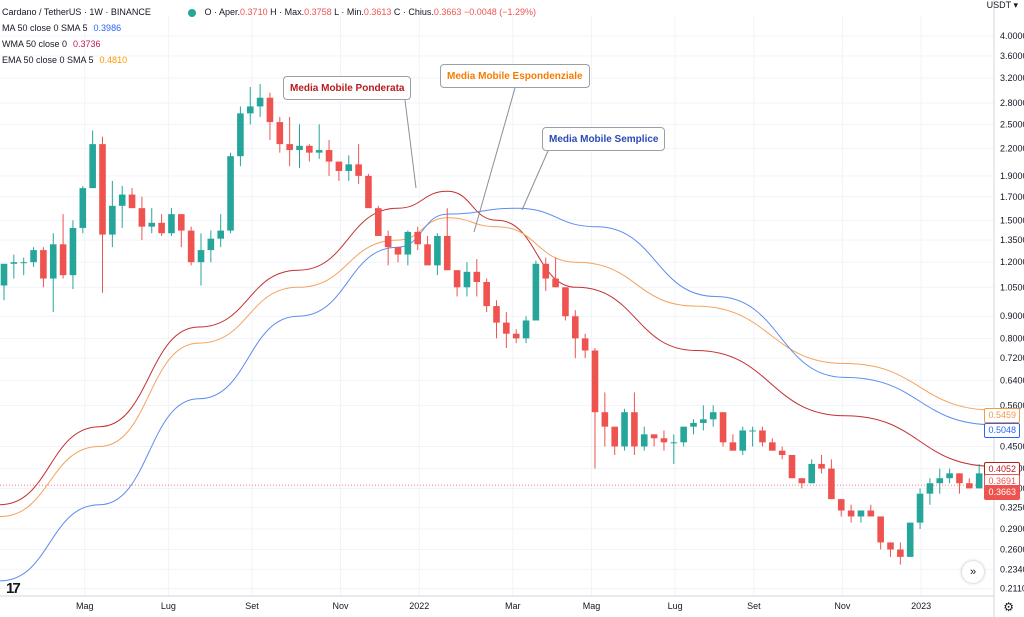 Image resolution: width=1024 pixels, height=617 pixels. What do you see at coordinates (254, 12) in the screenshot?
I see `open-value: 0.3710` at bounding box center [254, 12].